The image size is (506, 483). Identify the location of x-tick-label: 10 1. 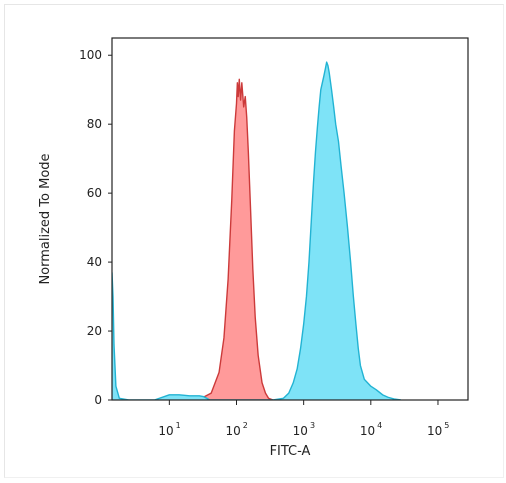
(169, 429).